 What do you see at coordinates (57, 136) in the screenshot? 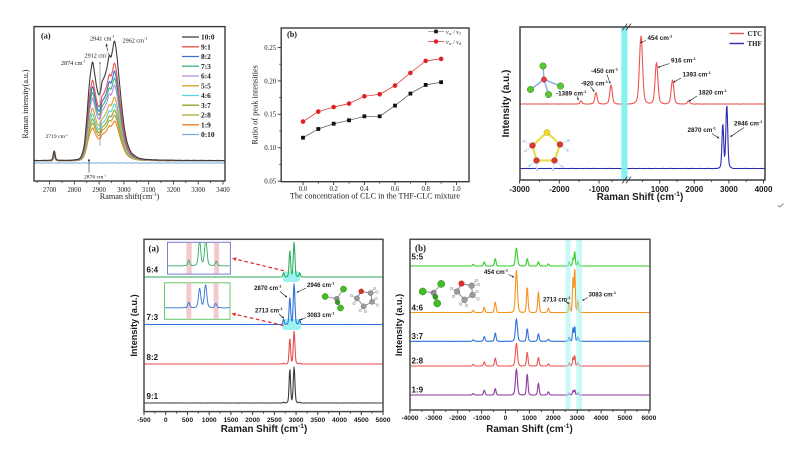
I see `svg-text: 2719 cm-1` at bounding box center [57, 136].